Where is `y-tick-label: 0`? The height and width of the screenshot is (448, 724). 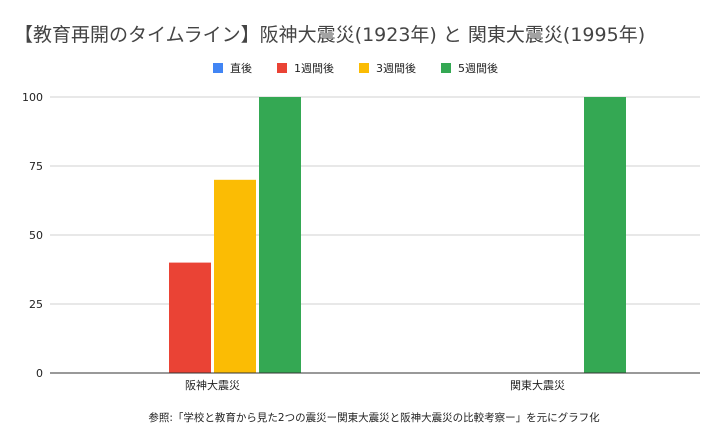 y-tick-label: 0 is located at coordinates (39, 373).